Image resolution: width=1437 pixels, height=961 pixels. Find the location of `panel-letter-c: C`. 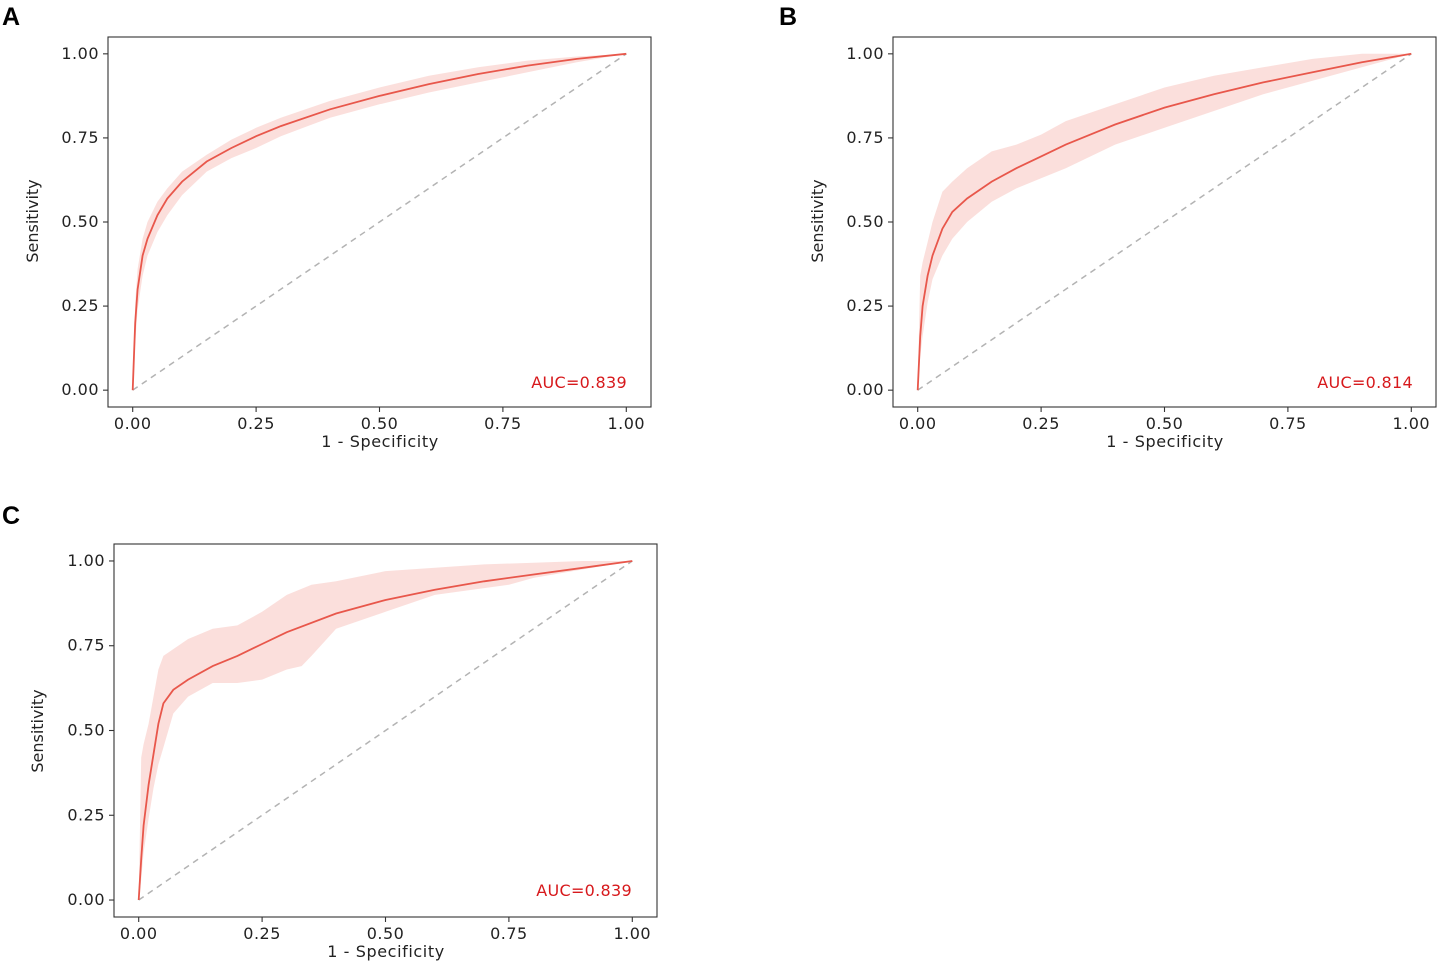

panel-letter-c: C is located at coordinates (11, 516).